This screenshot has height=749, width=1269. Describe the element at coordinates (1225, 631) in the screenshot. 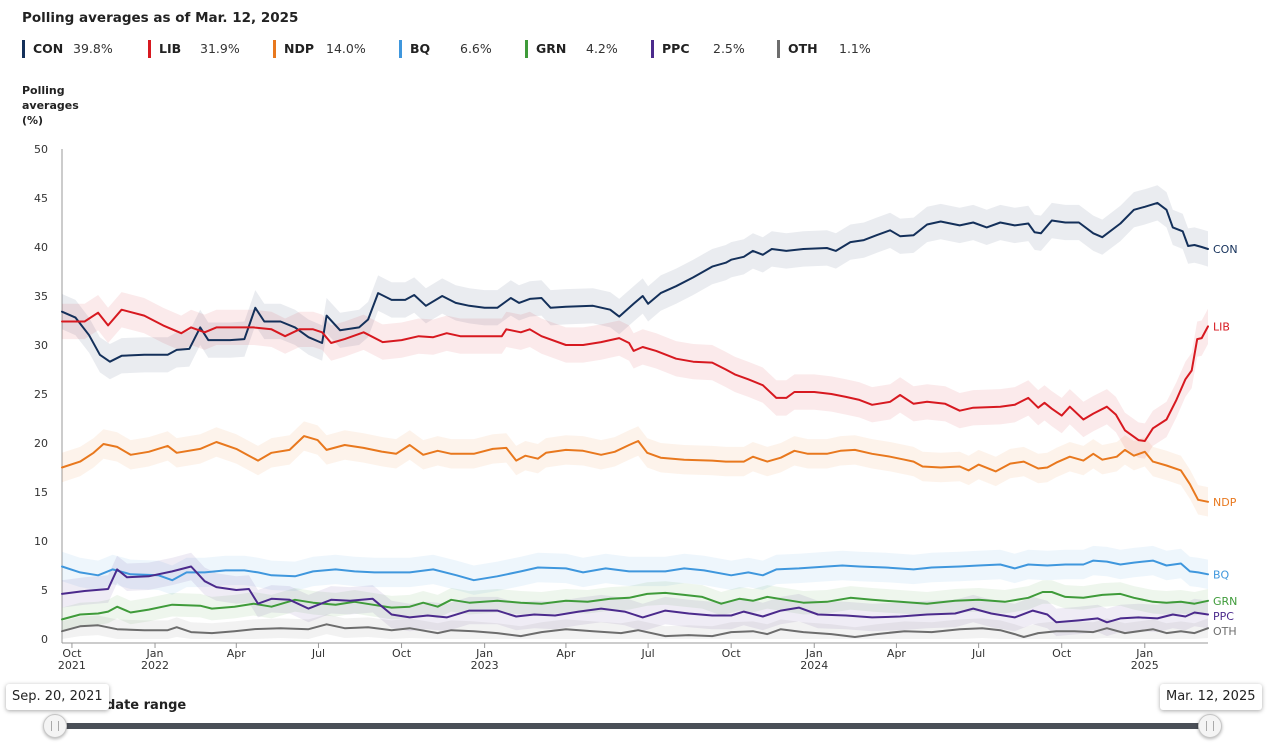

I see `series-end-label-oth: OTH` at that location.